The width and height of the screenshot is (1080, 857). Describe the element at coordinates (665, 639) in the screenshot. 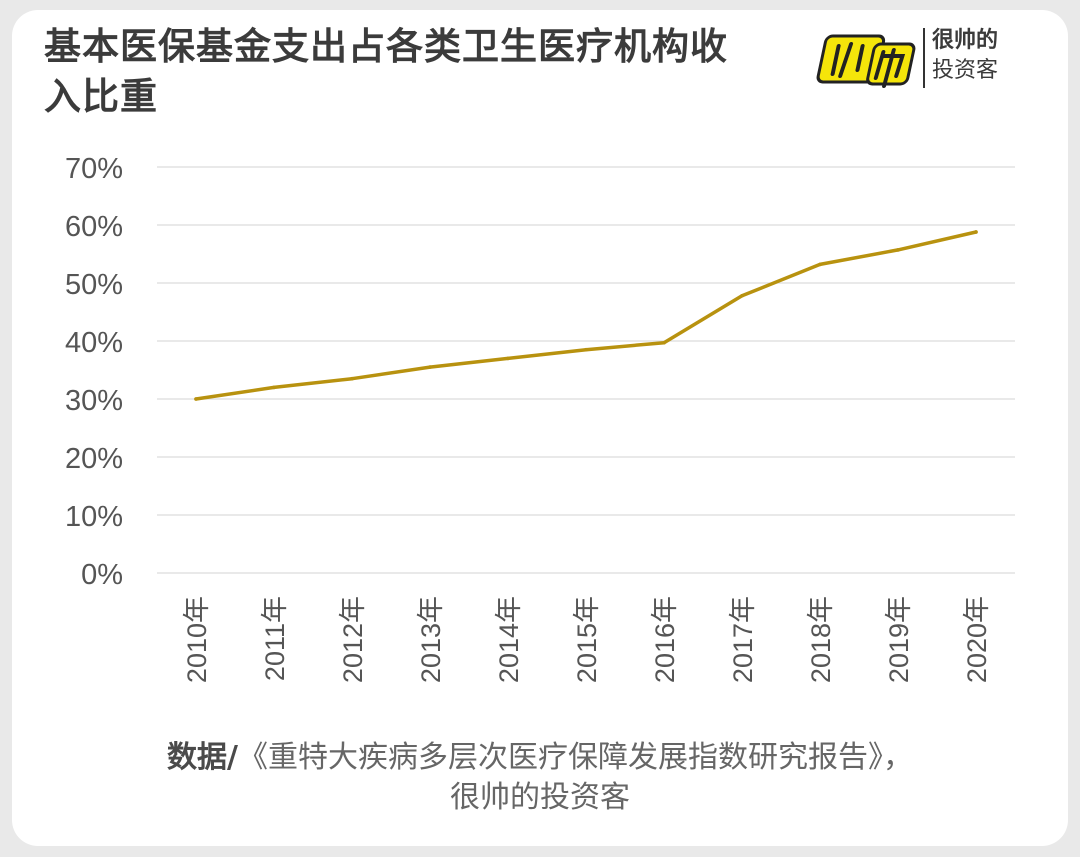

I see `x-tick-label: 2016年` at that location.